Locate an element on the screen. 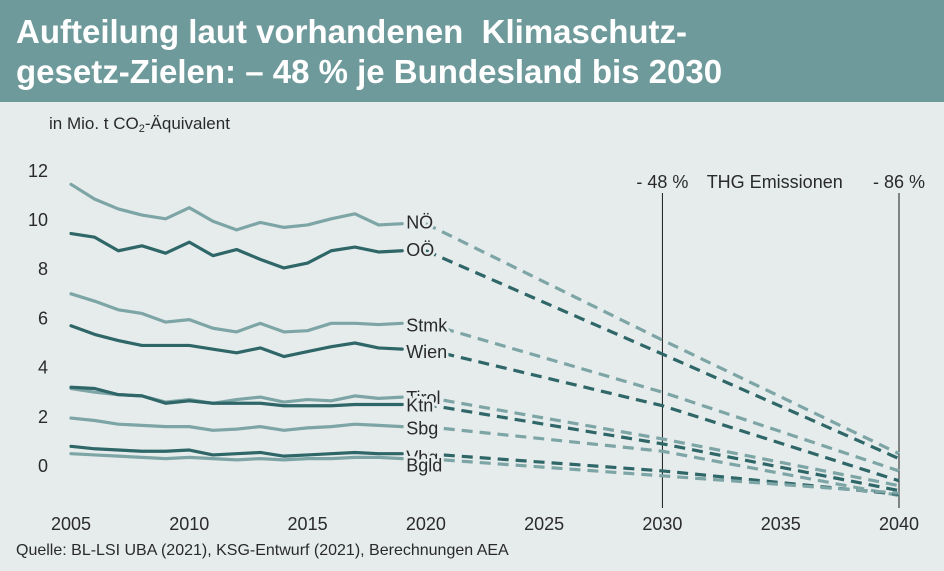 Image resolution: width=944 pixels, height=571 pixels. series-label-Stmk: Stmk is located at coordinates (427, 325).